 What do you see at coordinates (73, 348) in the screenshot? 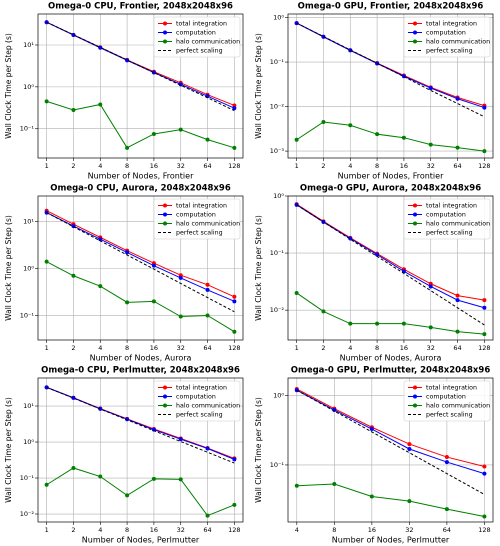
I see `x-tick-label: 2` at bounding box center [73, 348].